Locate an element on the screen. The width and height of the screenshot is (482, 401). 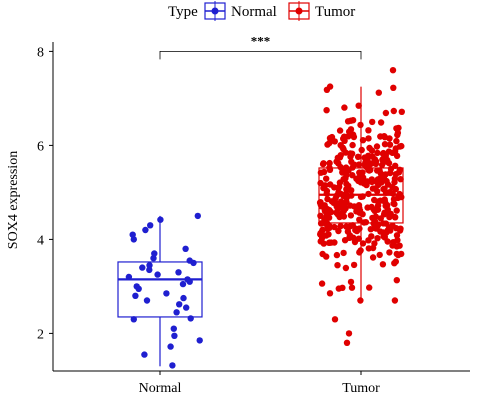
y-tick-label: 6 is located at coordinates (40, 146).